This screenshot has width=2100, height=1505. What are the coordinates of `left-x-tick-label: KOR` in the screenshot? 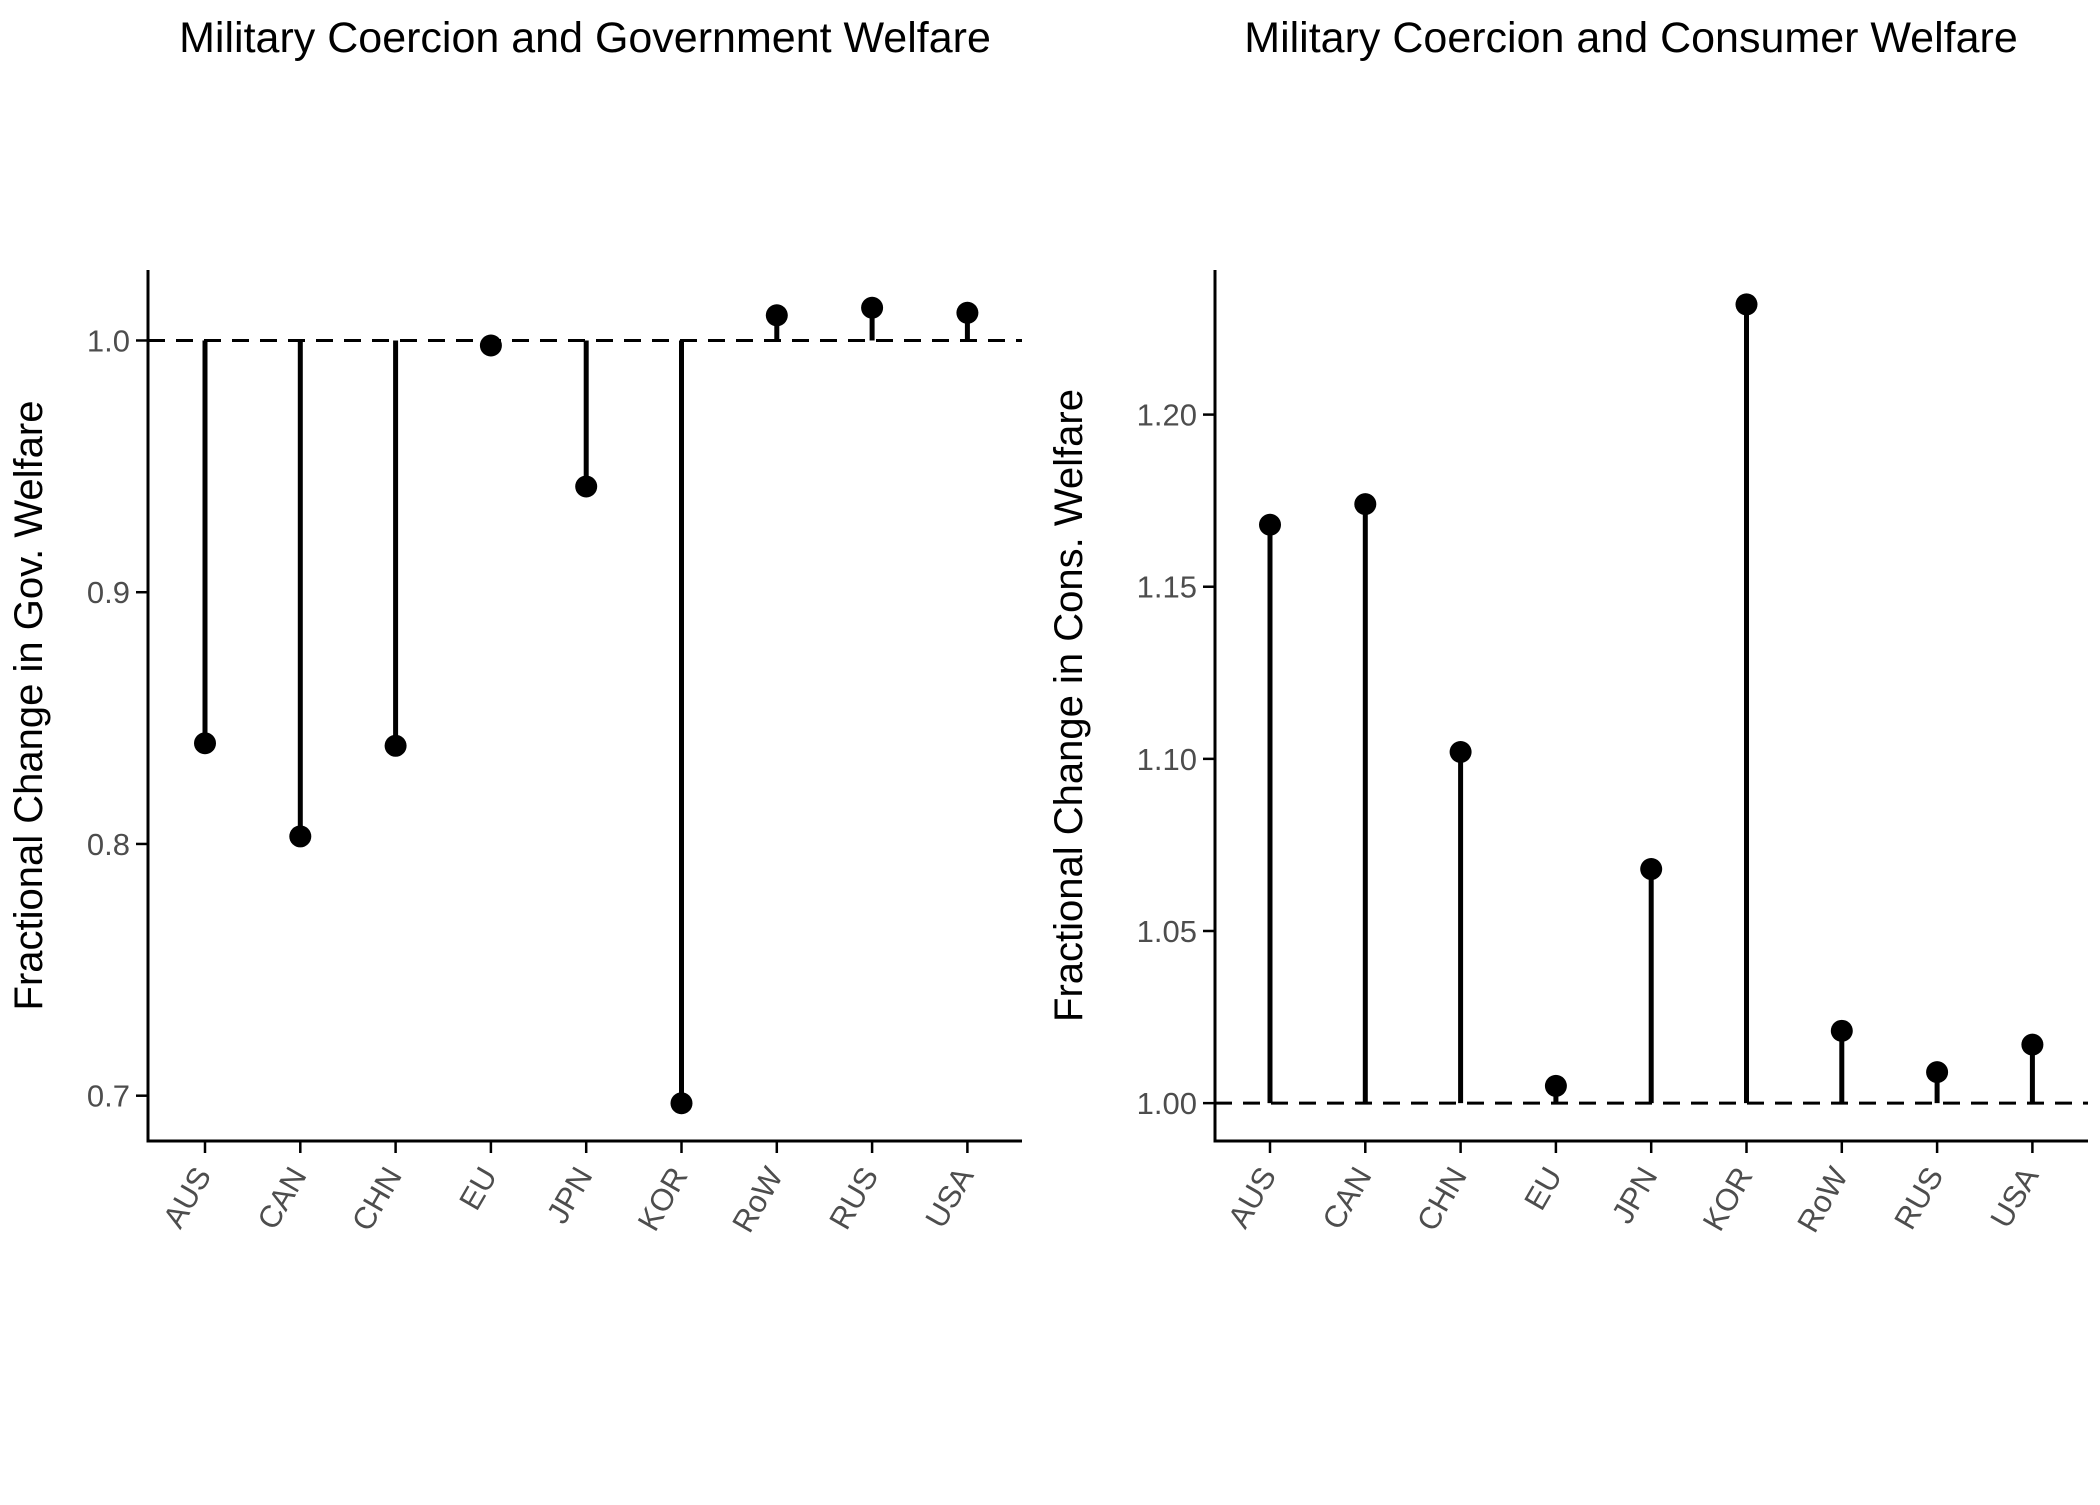 It's located at (663, 1199).